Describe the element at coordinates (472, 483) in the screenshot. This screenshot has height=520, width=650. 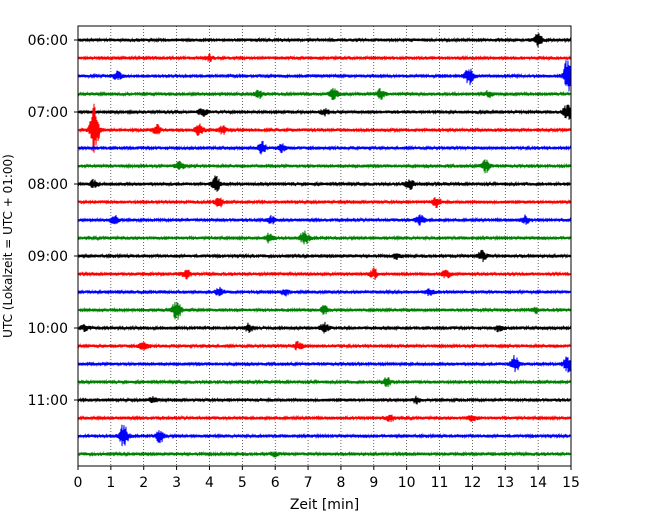
I see `x-tick-label: 12` at that location.